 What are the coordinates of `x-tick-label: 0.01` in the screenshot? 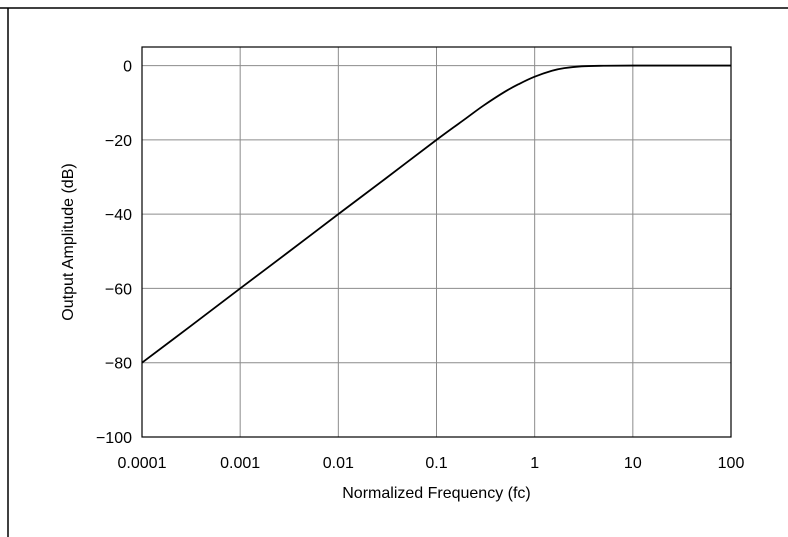 It's located at (338, 463).